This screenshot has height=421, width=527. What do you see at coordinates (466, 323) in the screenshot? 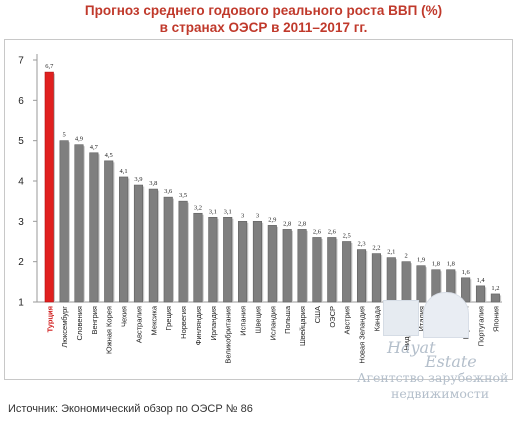
I see `x-category-label: Германия` at bounding box center [466, 323].